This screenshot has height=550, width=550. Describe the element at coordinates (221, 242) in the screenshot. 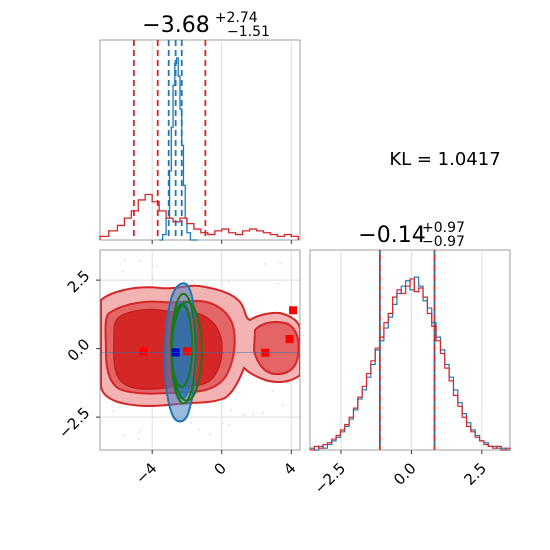

I see `marginal-x-tick-marks` at that location.